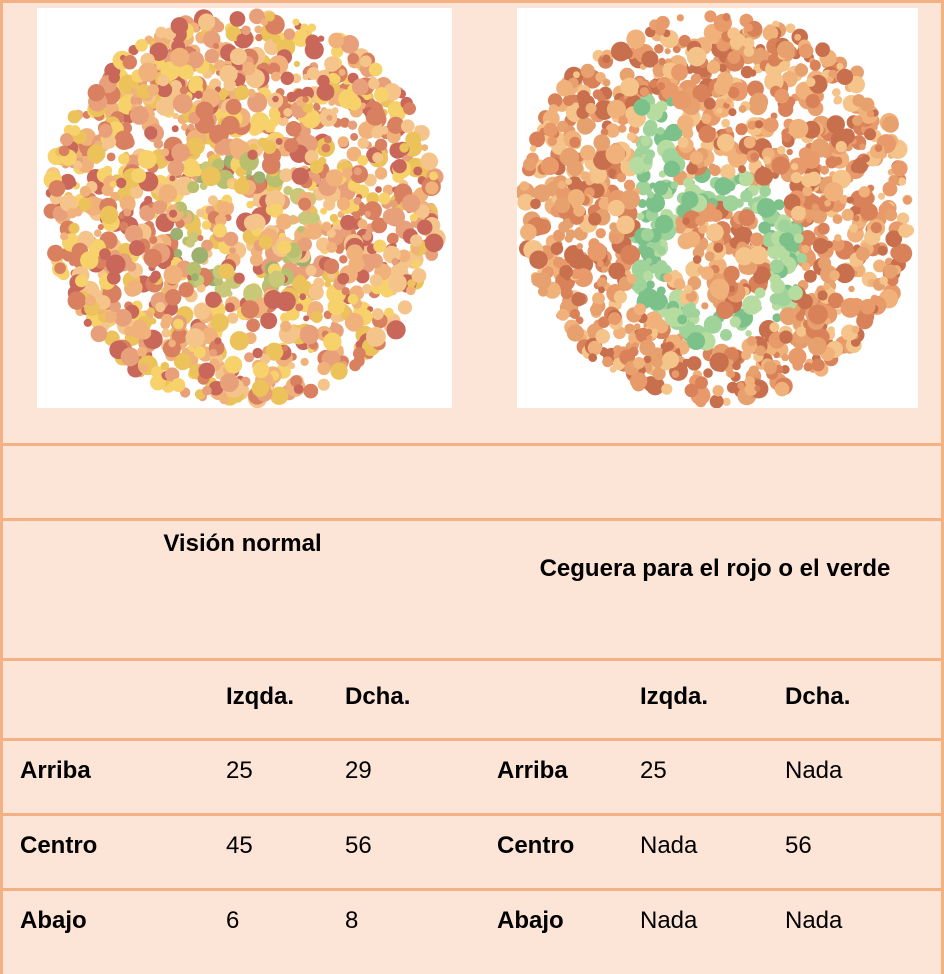 The height and width of the screenshot is (974, 944). I want to click on subheader: Izqda., so click(674, 696).